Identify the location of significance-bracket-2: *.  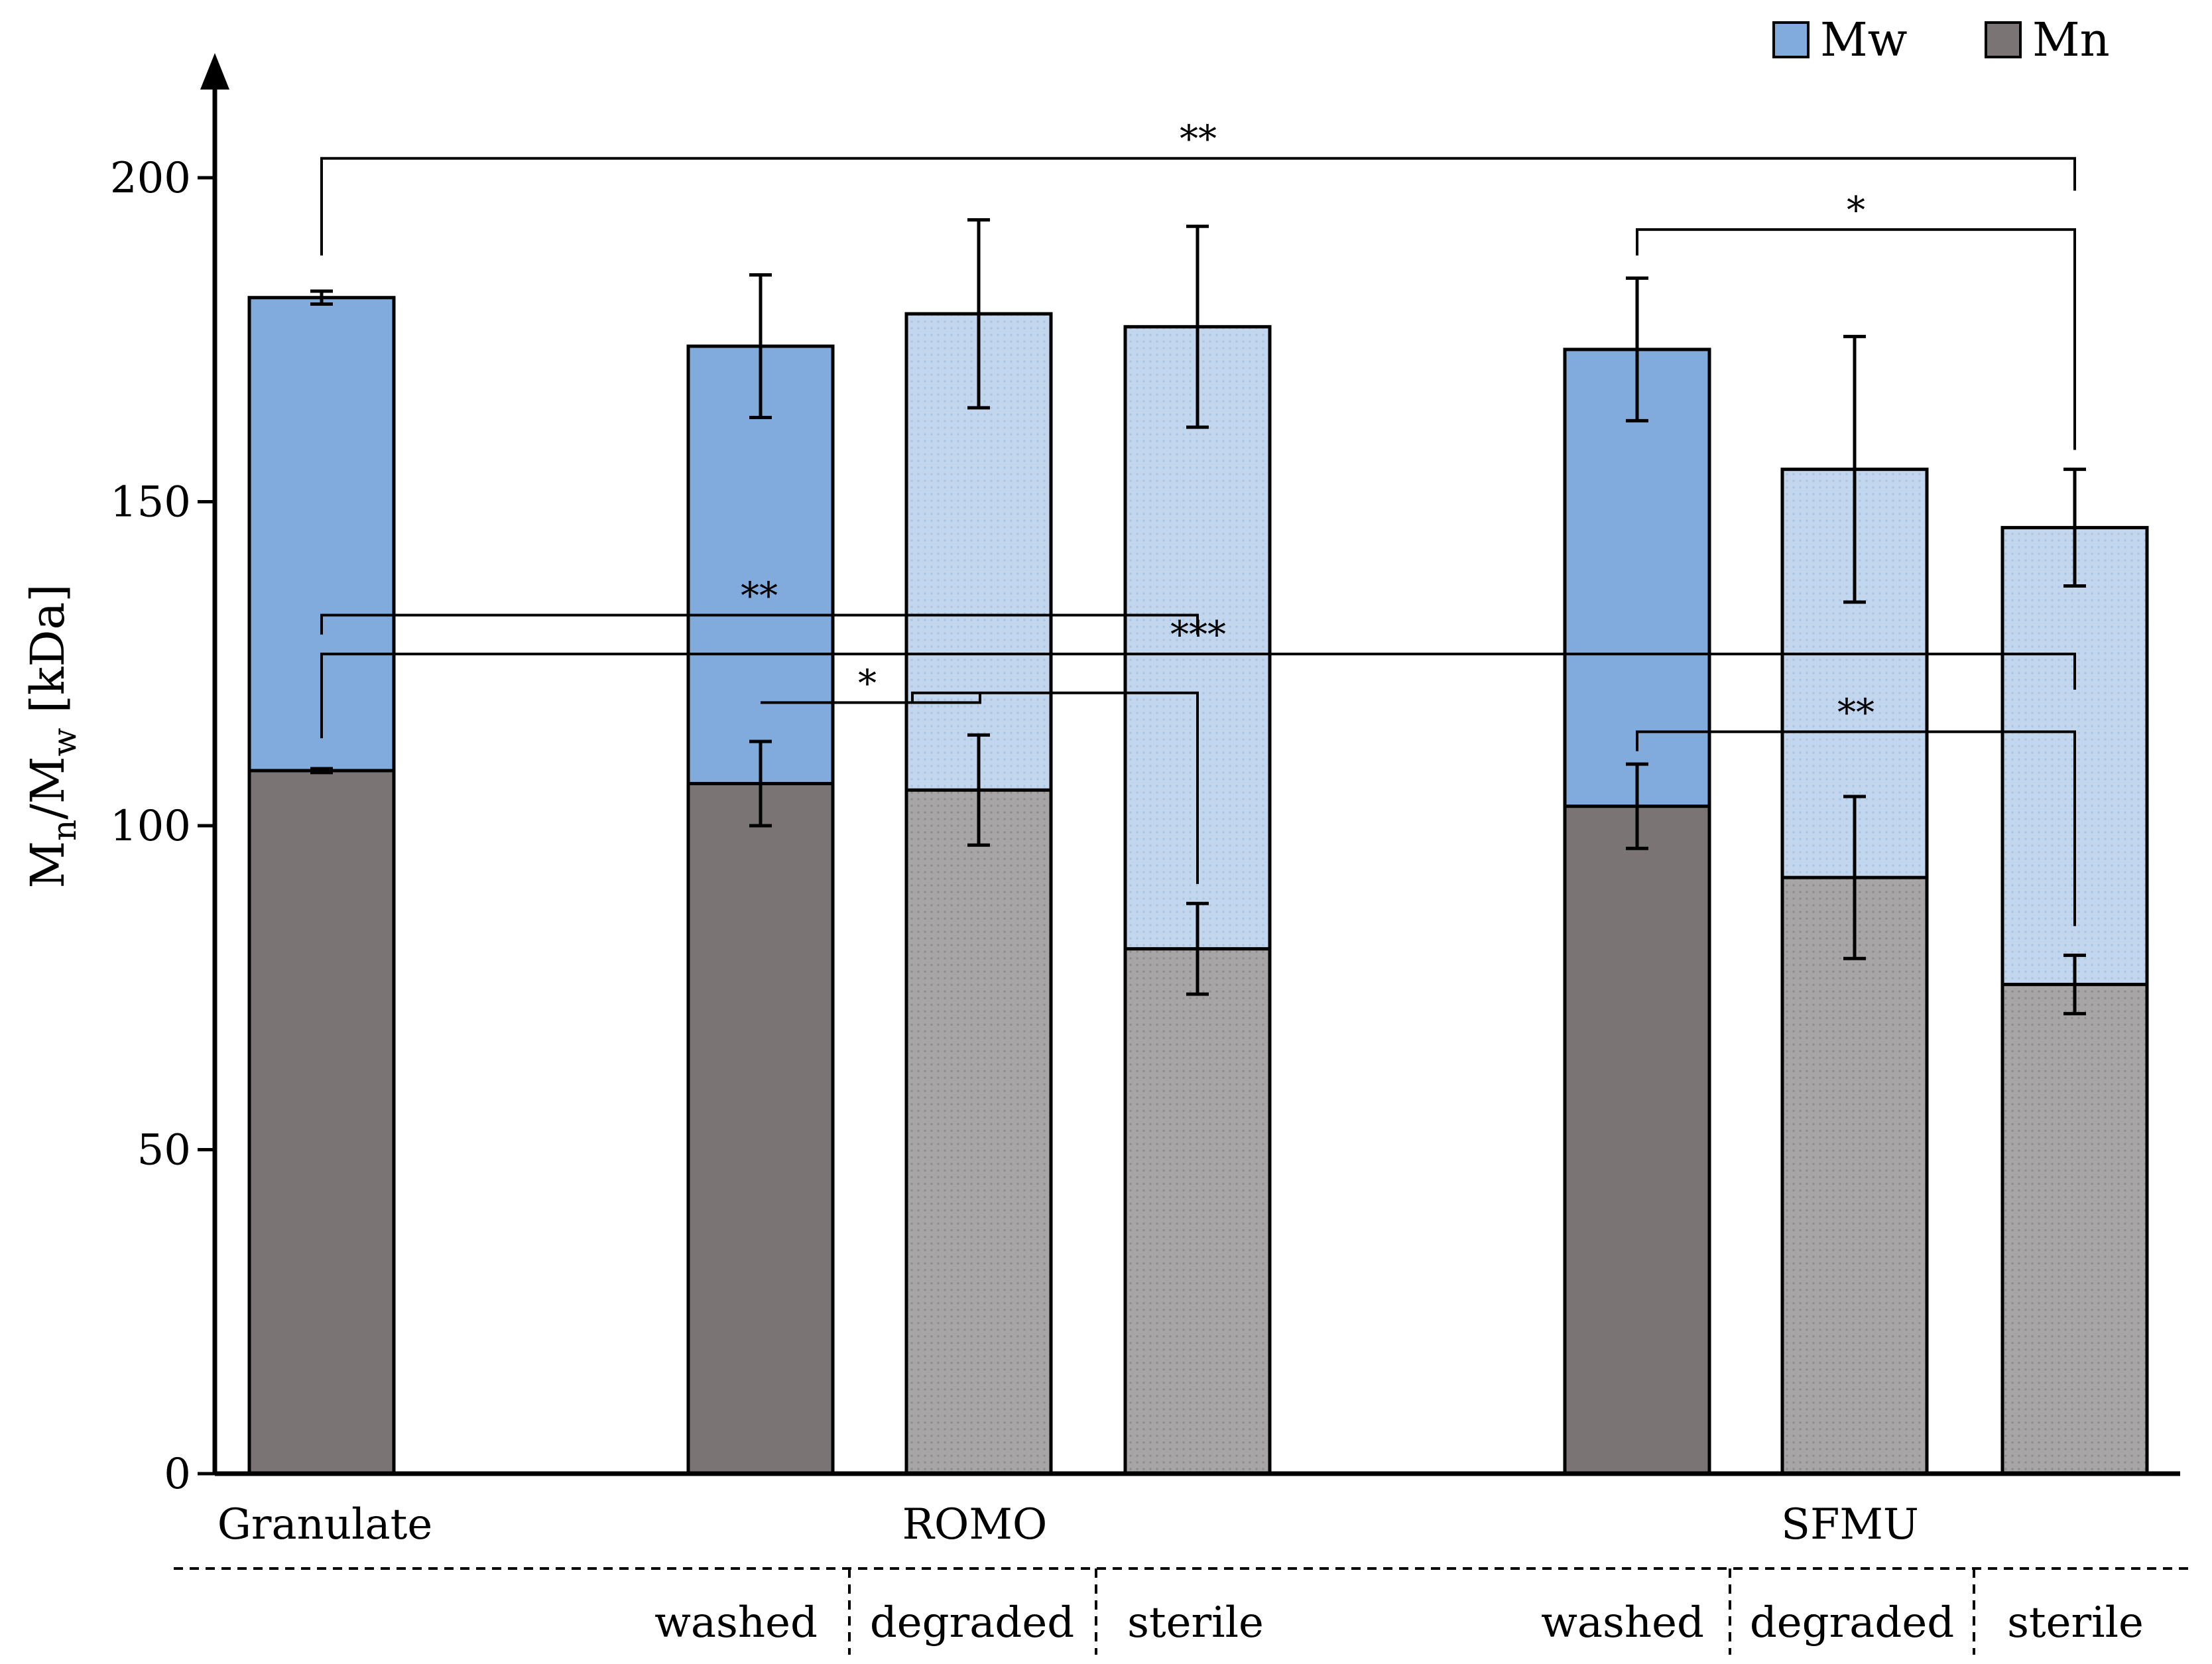
(1856, 319).